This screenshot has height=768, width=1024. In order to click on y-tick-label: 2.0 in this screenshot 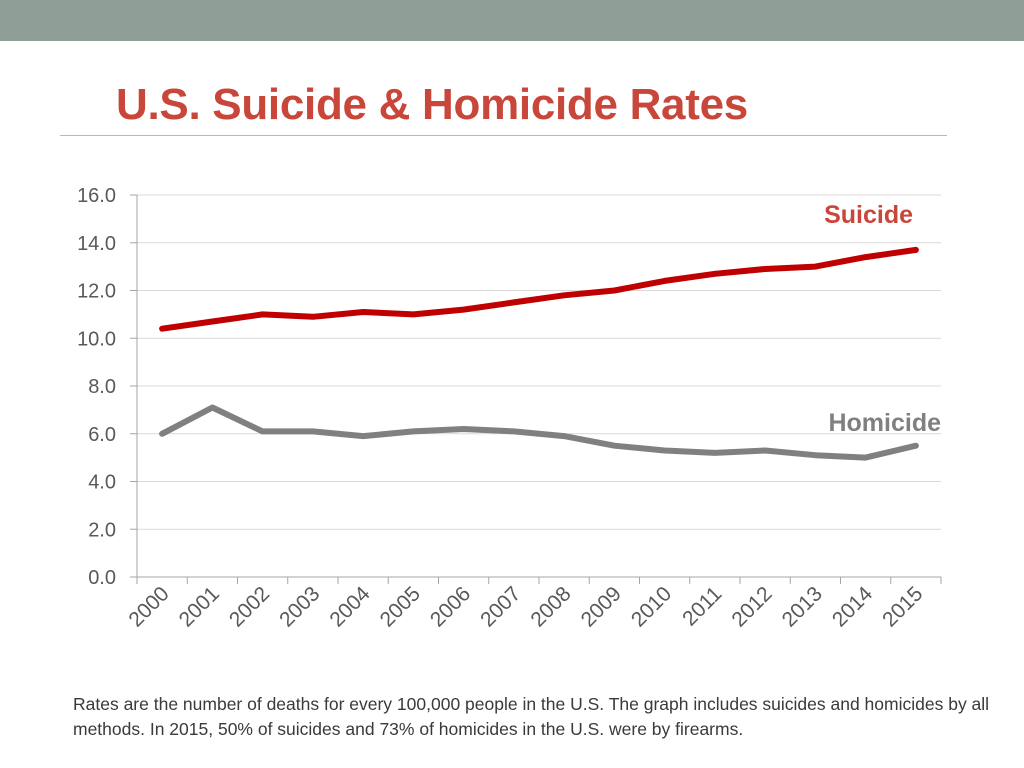, I will do `click(102, 530)`.